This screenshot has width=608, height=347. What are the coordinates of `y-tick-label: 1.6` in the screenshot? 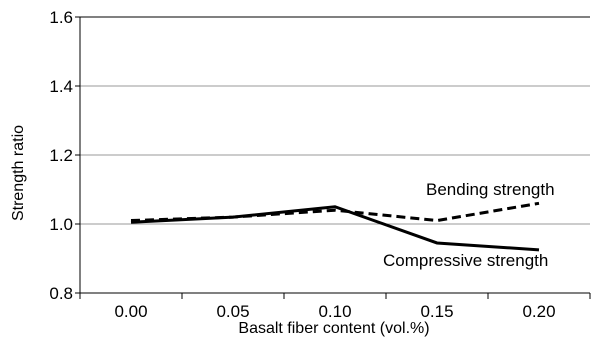 It's located at (61, 17).